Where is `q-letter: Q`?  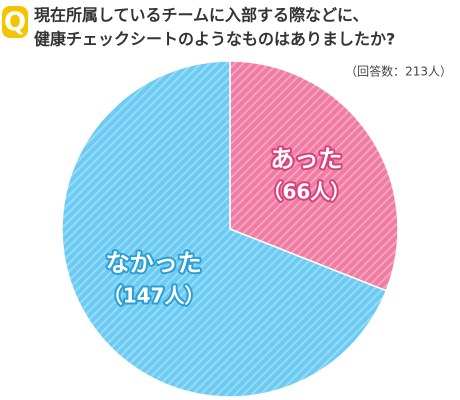
q-letter: Q is located at coordinates (15, 23).